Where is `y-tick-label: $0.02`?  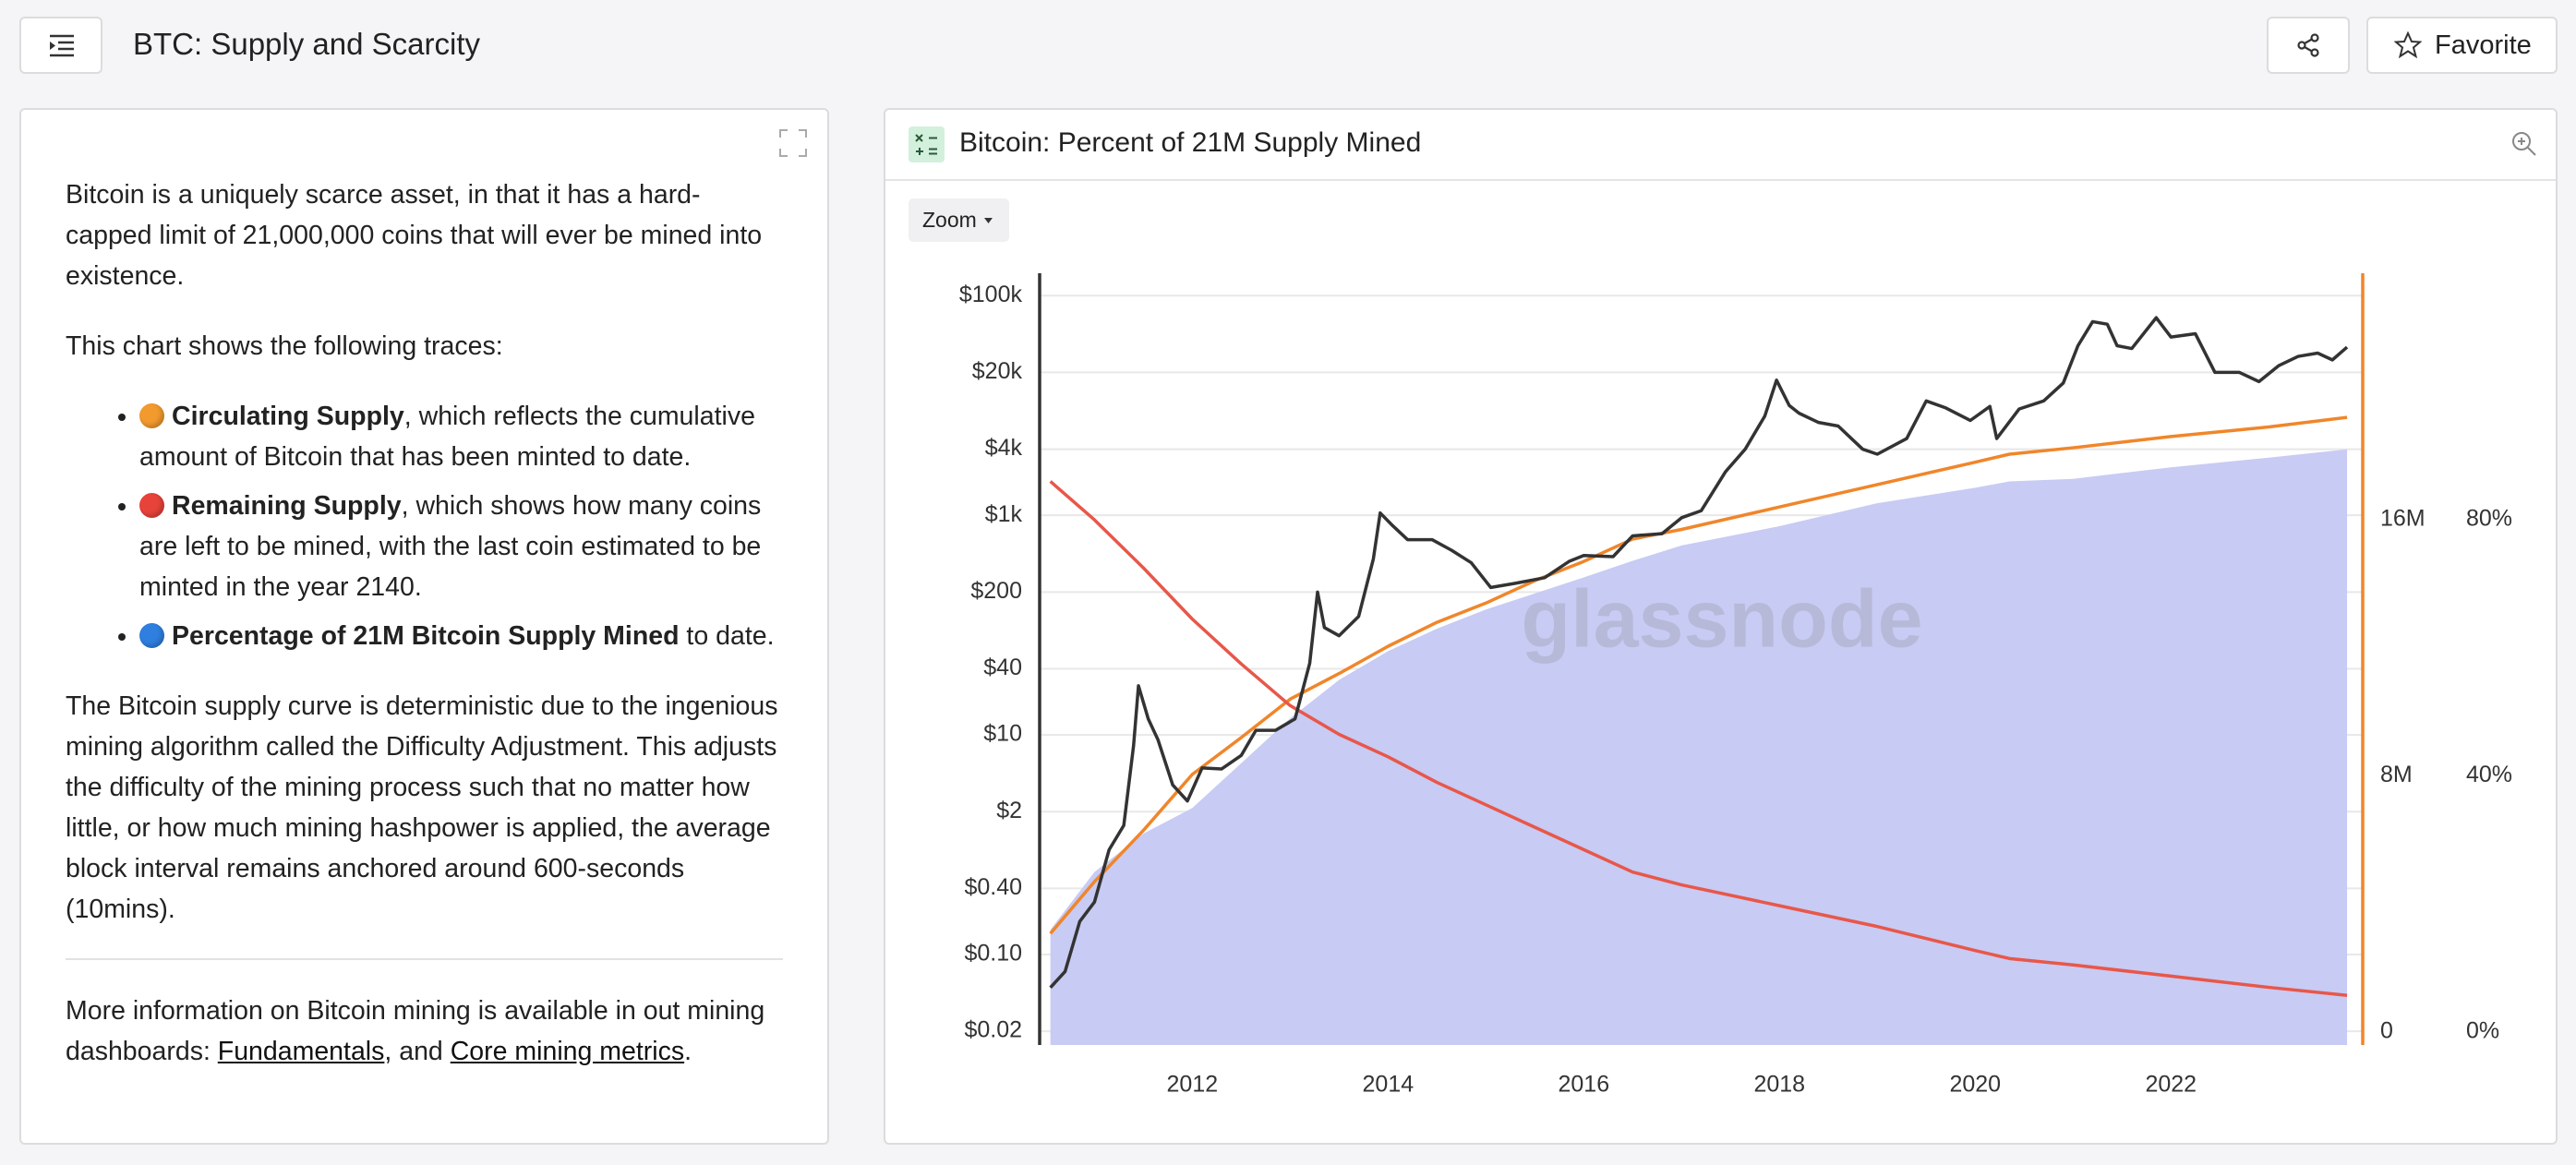 y-tick-label: $0.02 is located at coordinates (993, 1030).